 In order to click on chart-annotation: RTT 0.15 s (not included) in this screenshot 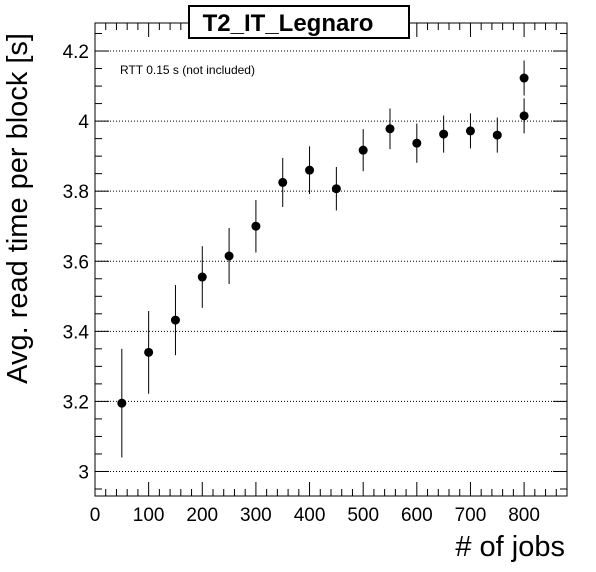, I will do `click(187, 70)`.